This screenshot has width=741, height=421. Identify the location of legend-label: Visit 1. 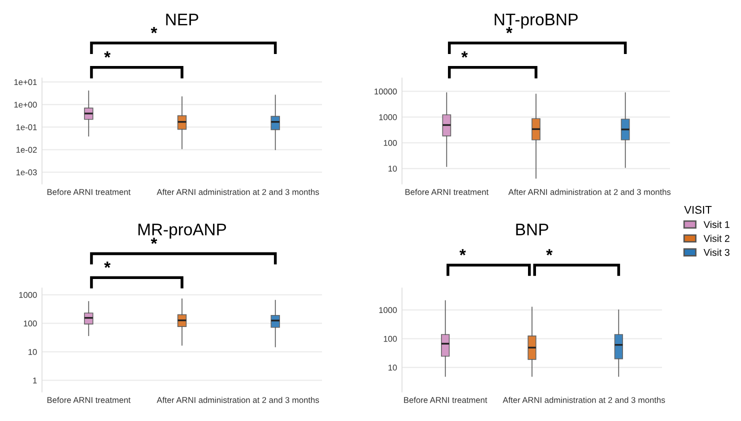
(717, 224).